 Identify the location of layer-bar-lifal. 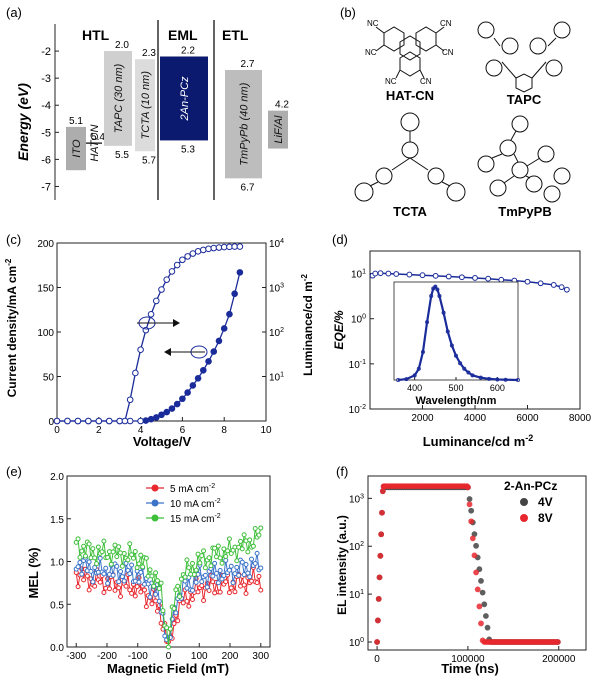
(278, 129).